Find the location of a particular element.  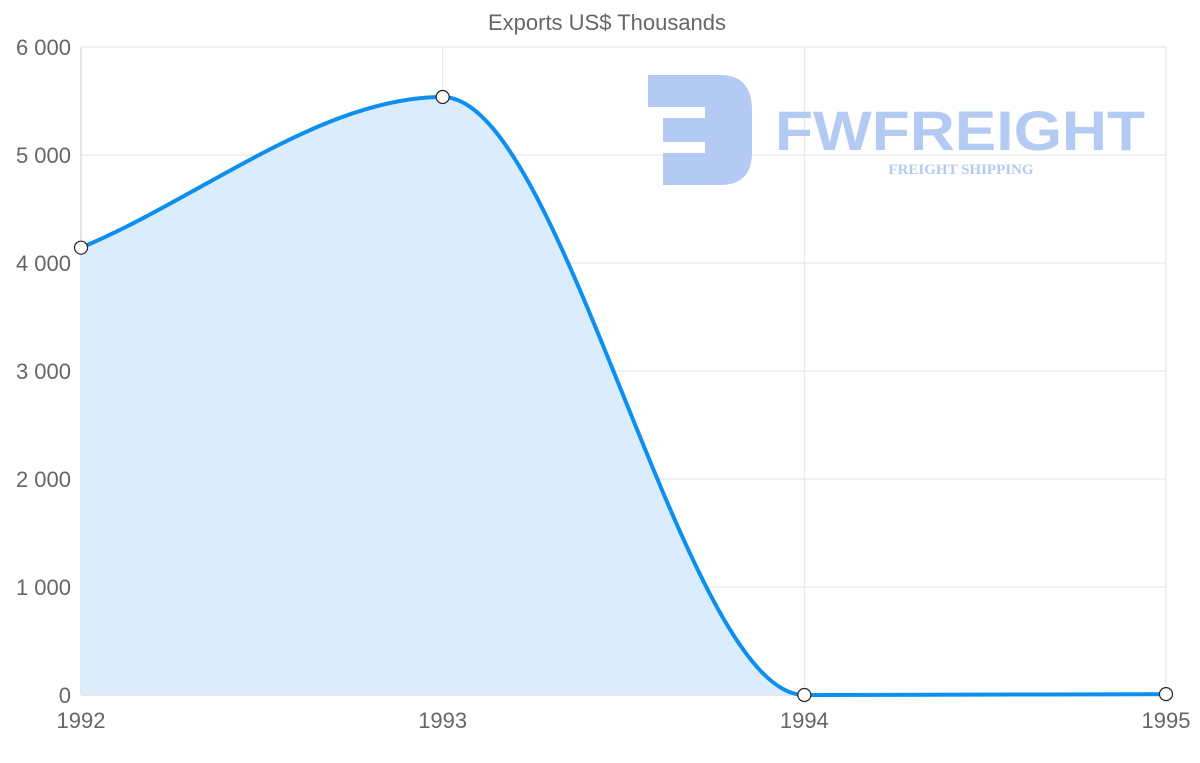

y-tick-label: 3 000 is located at coordinates (43, 371).